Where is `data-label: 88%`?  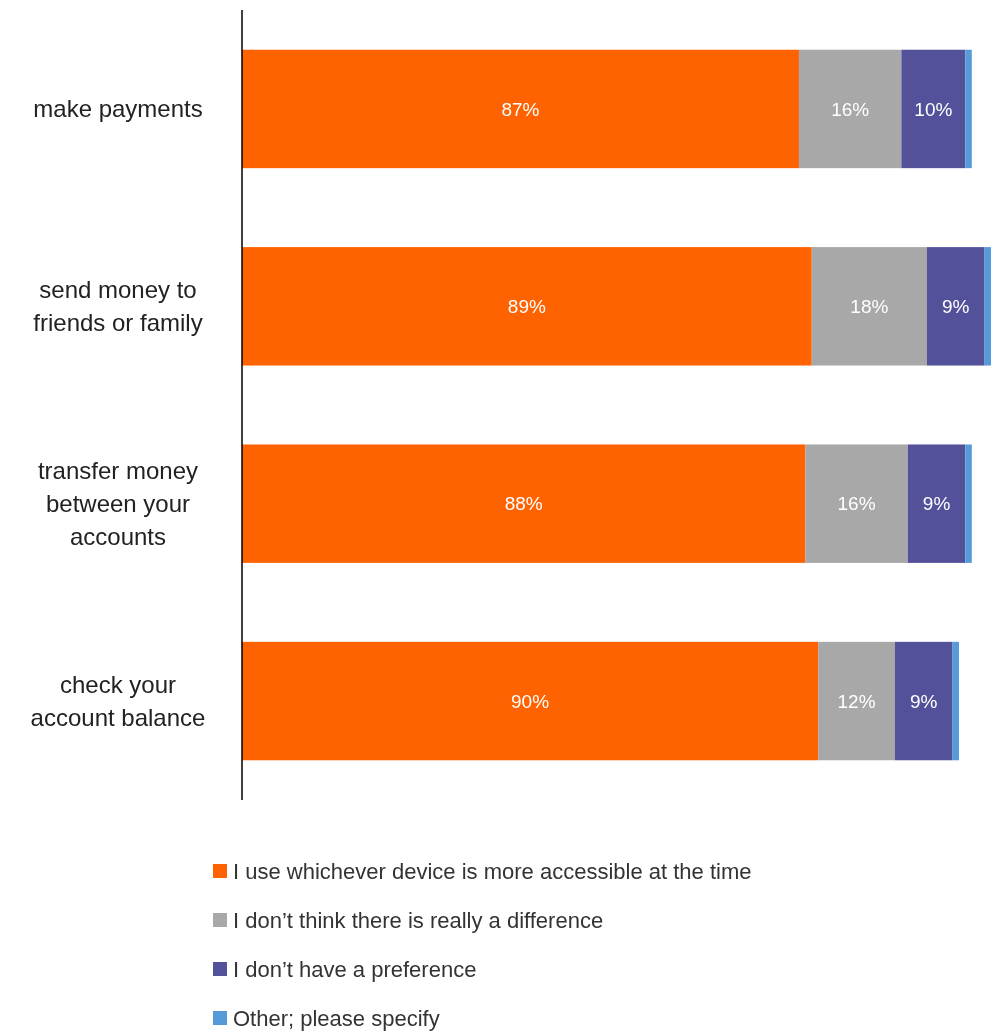 data-label: 88% is located at coordinates (523, 504).